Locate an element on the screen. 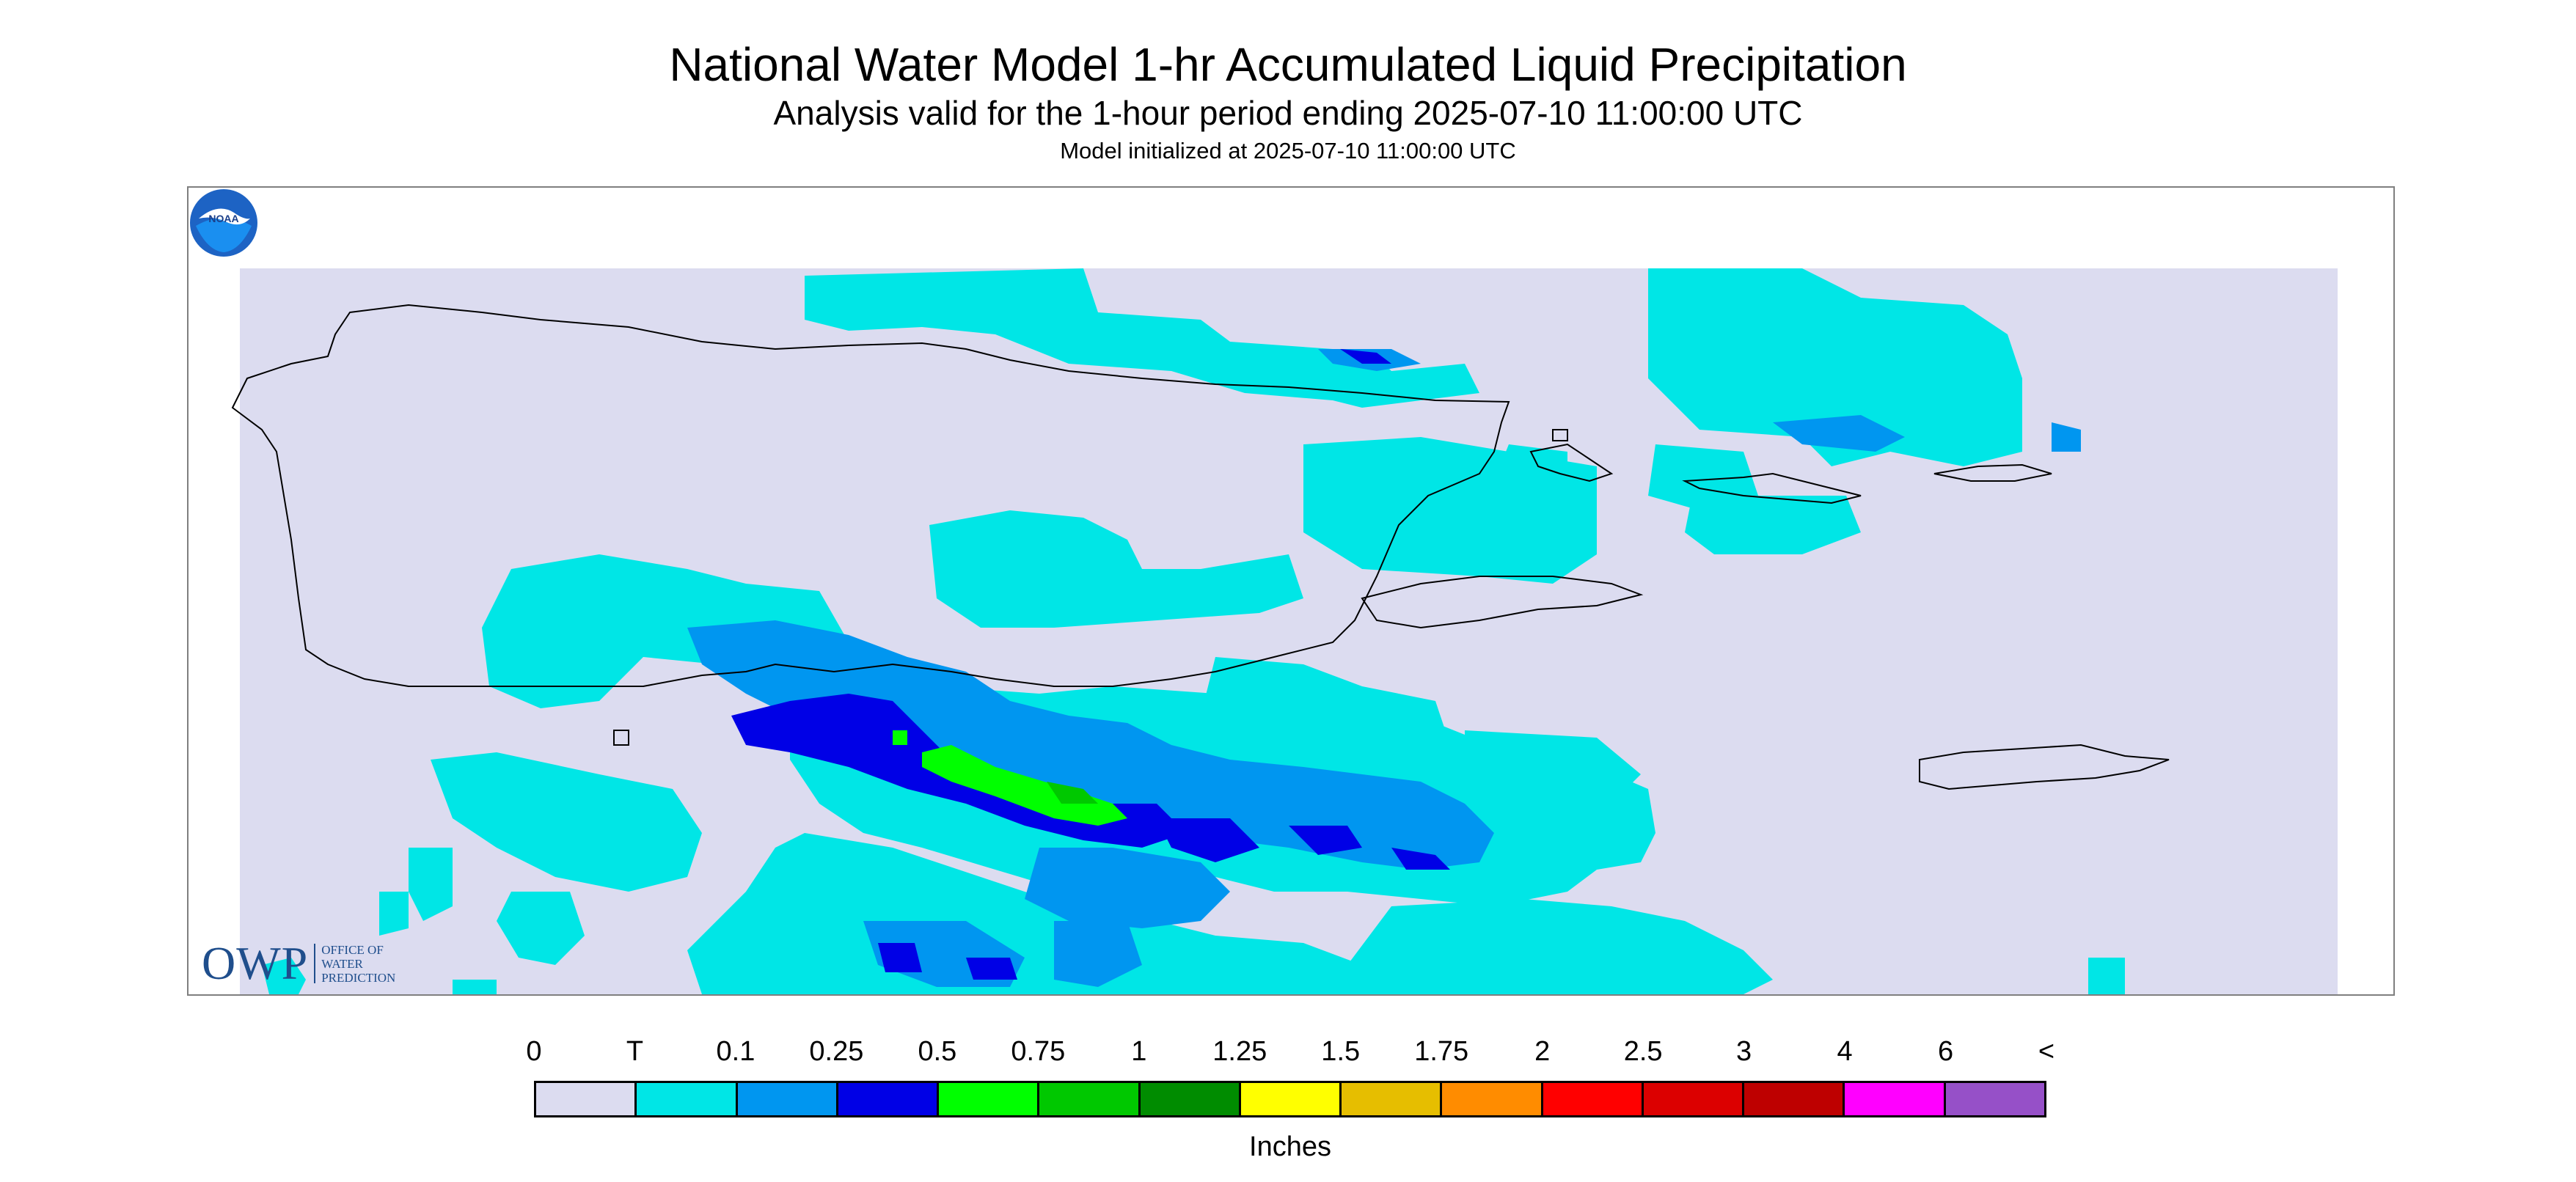 The image size is (2576, 1182). legend-label: 0.75 is located at coordinates (1038, 1051).